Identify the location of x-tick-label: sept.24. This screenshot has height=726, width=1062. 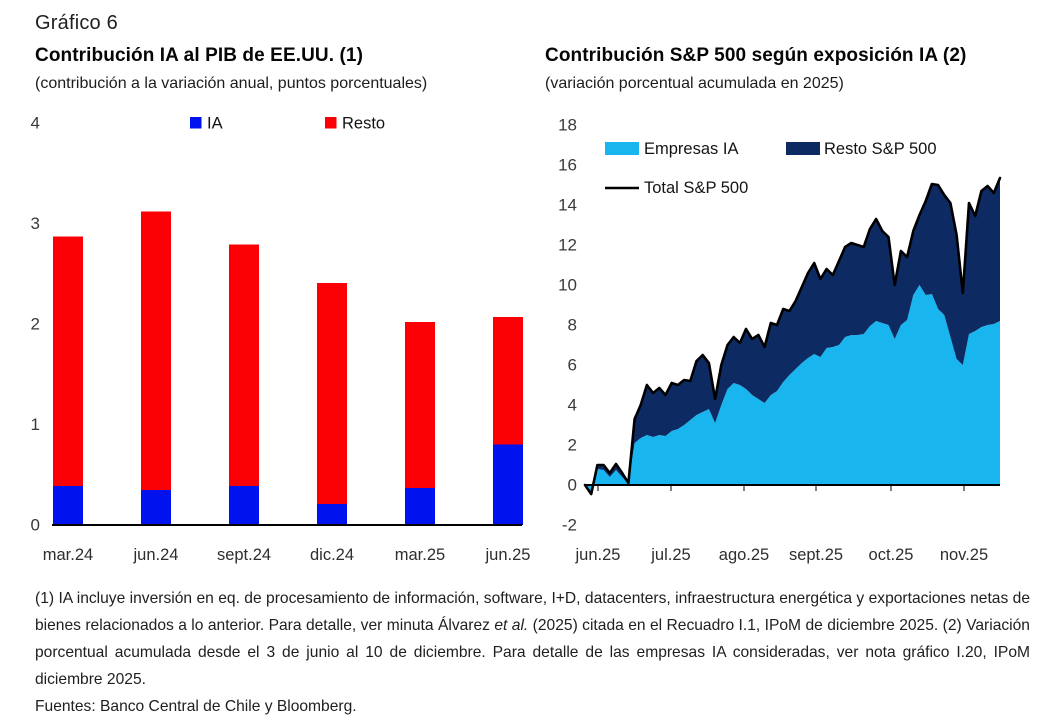
(244, 555).